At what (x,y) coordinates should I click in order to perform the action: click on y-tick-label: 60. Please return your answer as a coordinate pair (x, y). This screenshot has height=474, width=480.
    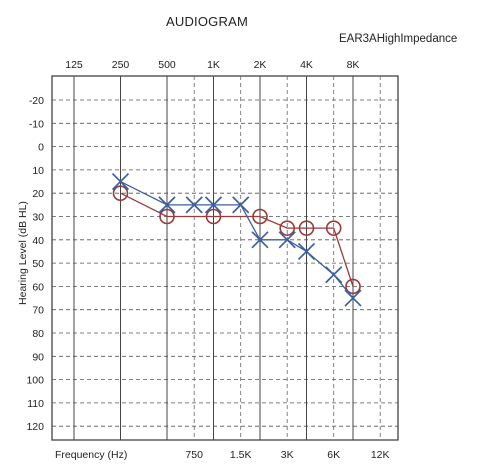
    Looking at the image, I should click on (38, 287).